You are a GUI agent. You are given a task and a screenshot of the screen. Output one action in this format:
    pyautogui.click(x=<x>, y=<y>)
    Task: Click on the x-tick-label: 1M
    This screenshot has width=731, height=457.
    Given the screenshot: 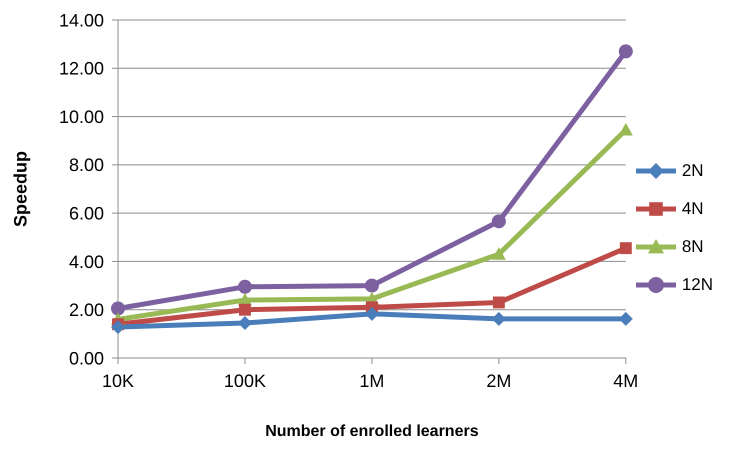 What is the action you would take?
    pyautogui.click(x=371, y=380)
    